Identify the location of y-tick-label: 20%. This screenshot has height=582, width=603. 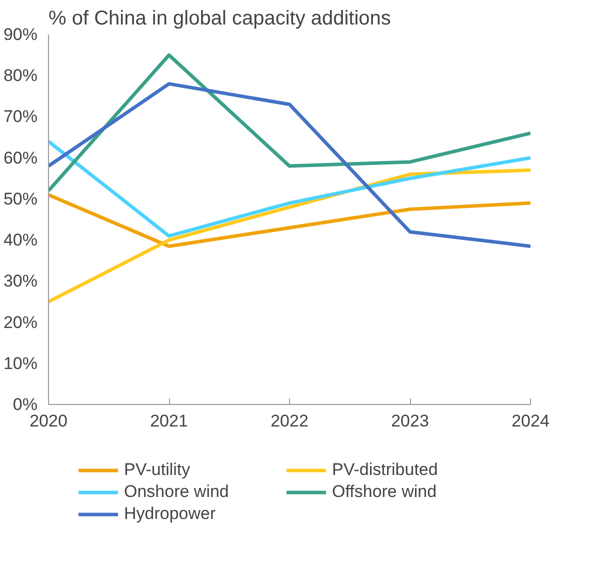
(20, 322).